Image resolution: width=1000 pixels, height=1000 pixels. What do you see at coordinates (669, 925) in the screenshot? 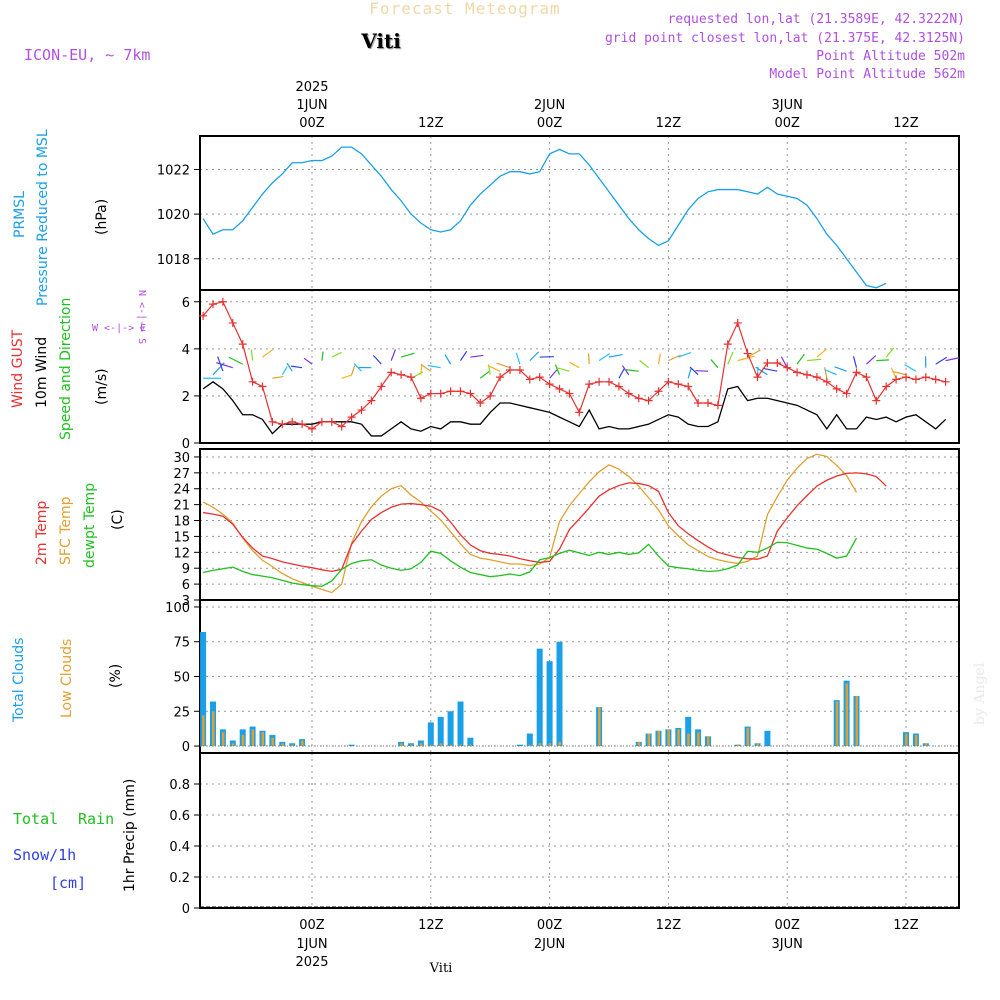
I see `bottom-tick-label: 12Z` at bounding box center [669, 925].